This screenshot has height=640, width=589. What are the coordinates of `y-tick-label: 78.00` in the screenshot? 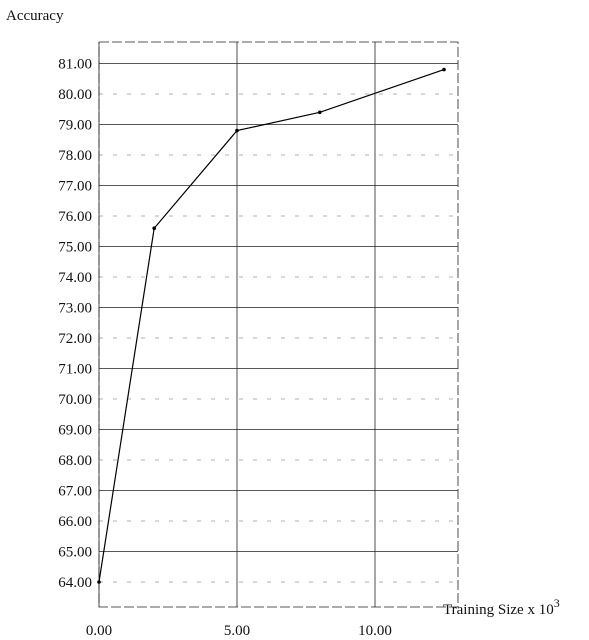 It's located at (75, 156).